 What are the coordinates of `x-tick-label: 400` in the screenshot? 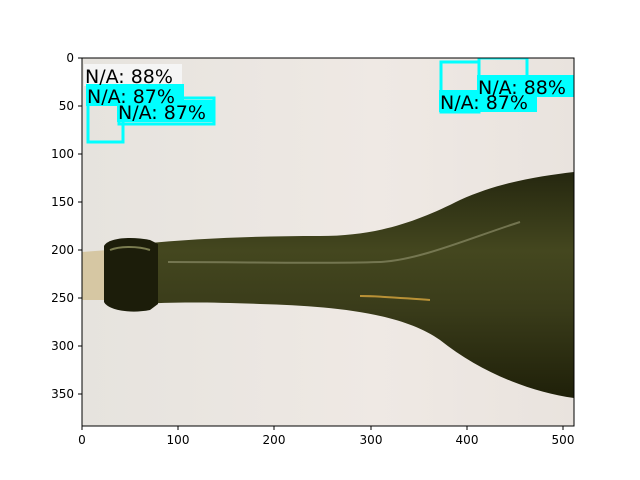 It's located at (467, 440).